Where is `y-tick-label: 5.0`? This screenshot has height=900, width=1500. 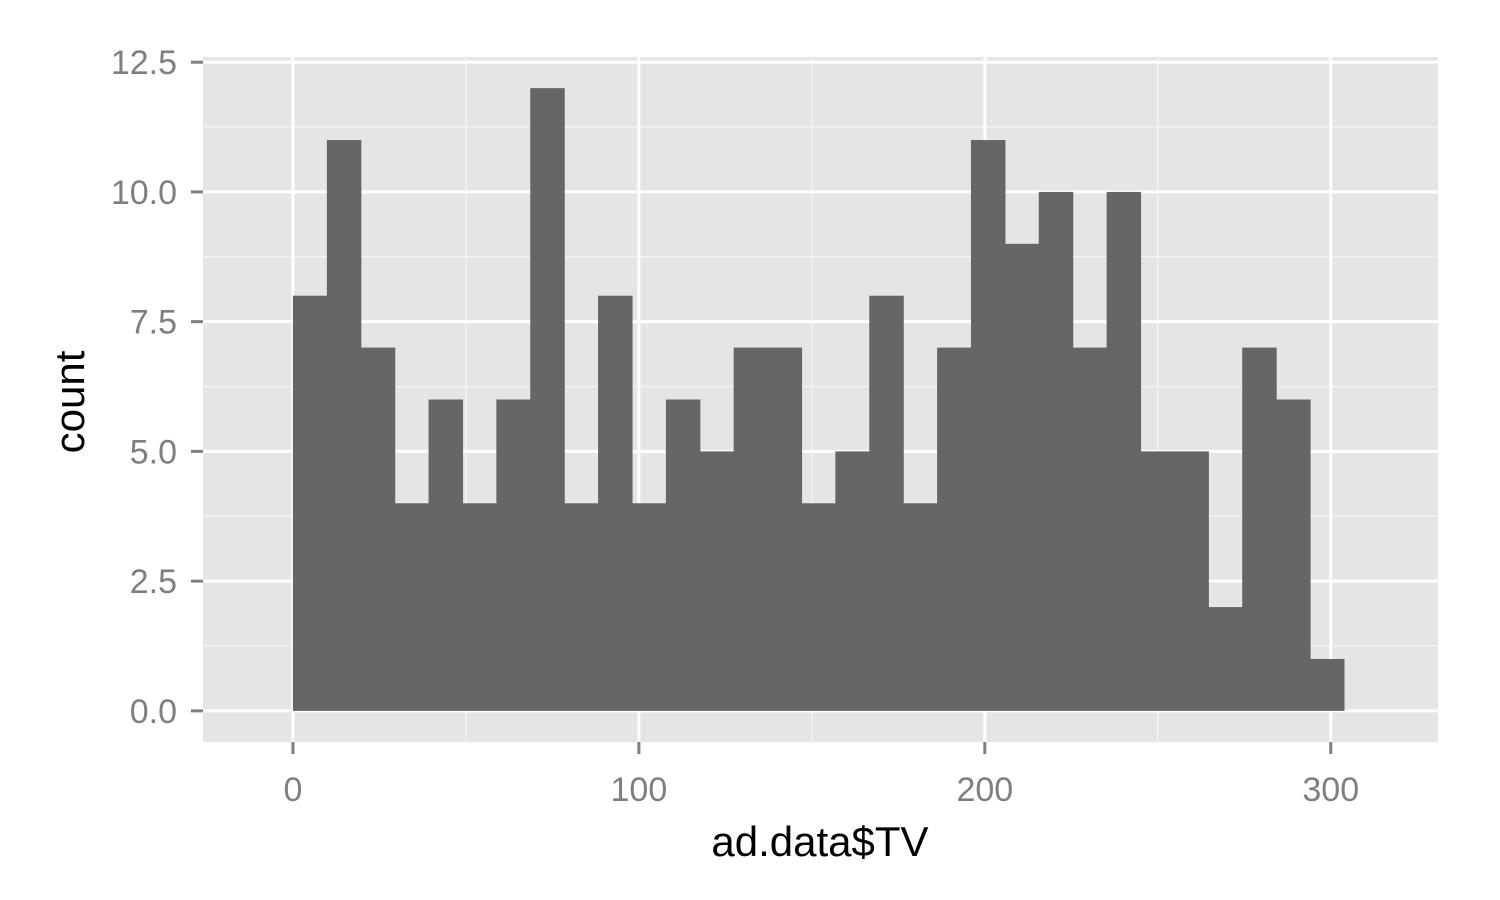 y-tick-label: 5.0 is located at coordinates (153, 452).